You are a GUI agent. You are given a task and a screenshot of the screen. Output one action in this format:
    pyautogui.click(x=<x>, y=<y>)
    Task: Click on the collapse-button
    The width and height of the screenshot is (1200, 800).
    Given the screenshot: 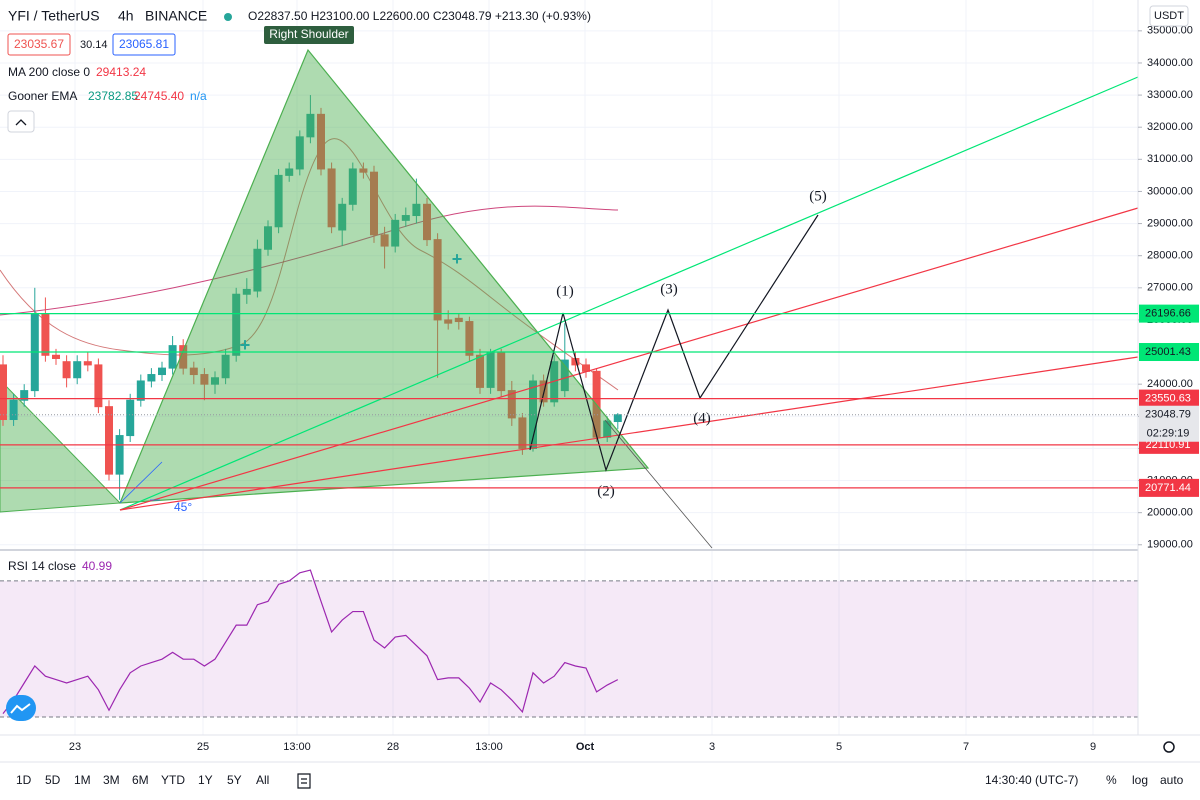 What is the action you would take?
    pyautogui.click(x=21, y=121)
    